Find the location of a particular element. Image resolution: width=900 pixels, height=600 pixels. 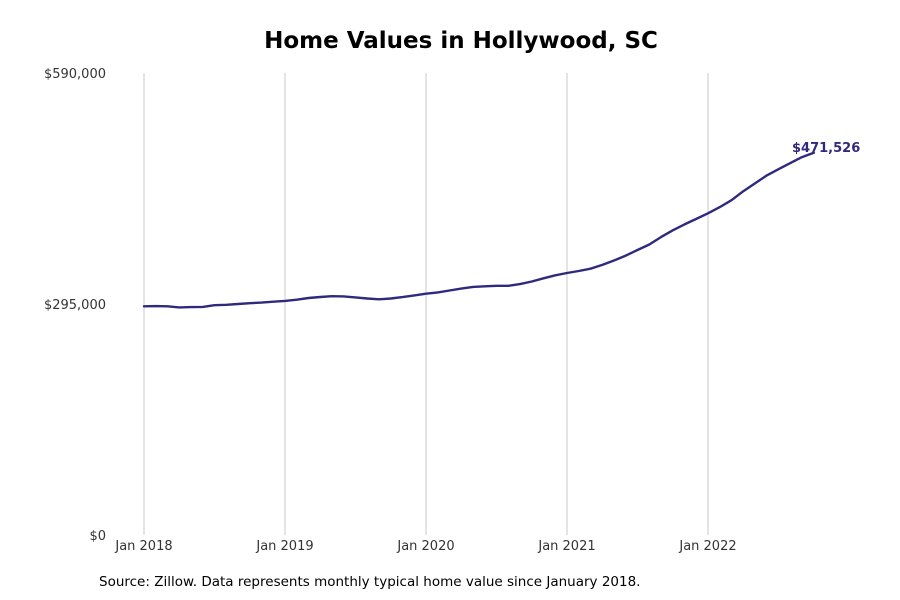

y-tick-label: $295,000 is located at coordinates (75, 305).